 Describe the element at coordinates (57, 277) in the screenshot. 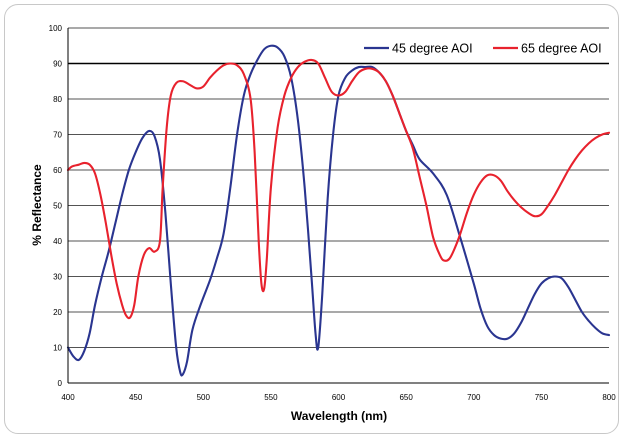

I see `y-tick-label-30: 30` at that location.